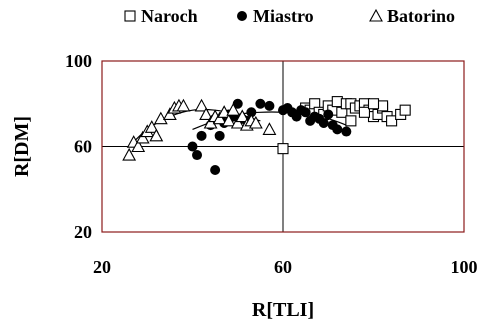 This screenshot has width=489, height=327. I want to click on legend-marker-naroch, so click(130, 16).